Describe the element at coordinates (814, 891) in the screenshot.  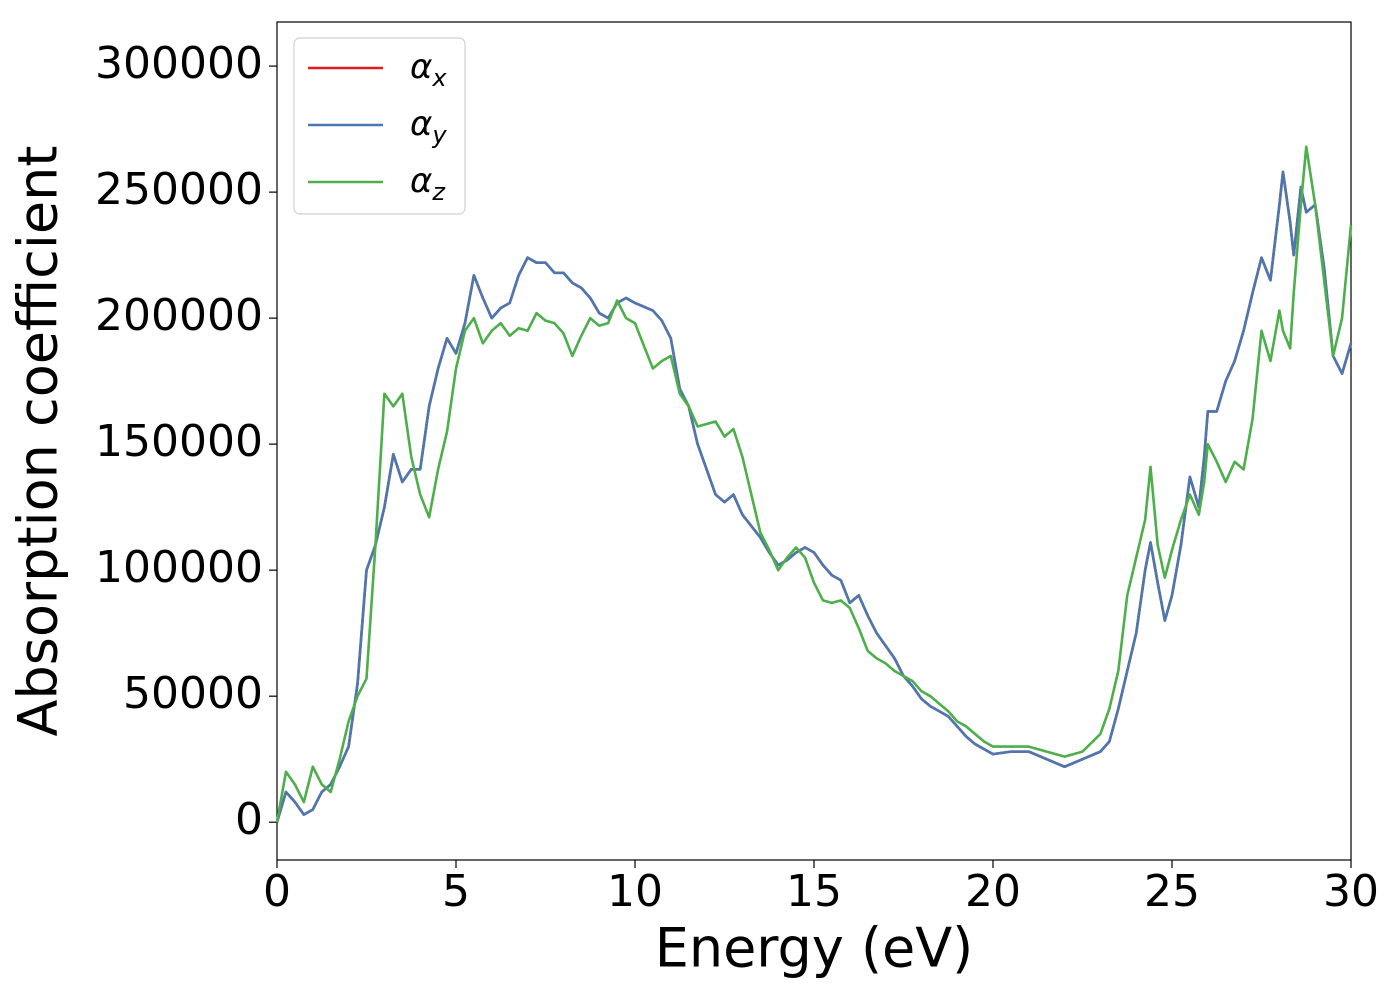
I see `x-tick-label: 15` at that location.